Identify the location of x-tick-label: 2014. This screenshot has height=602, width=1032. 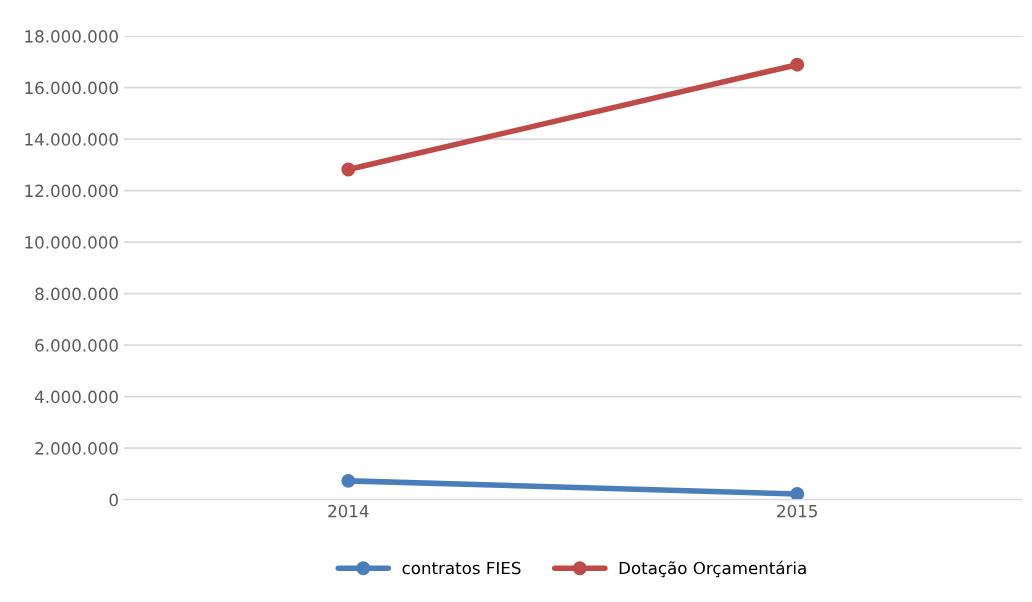
(348, 511).